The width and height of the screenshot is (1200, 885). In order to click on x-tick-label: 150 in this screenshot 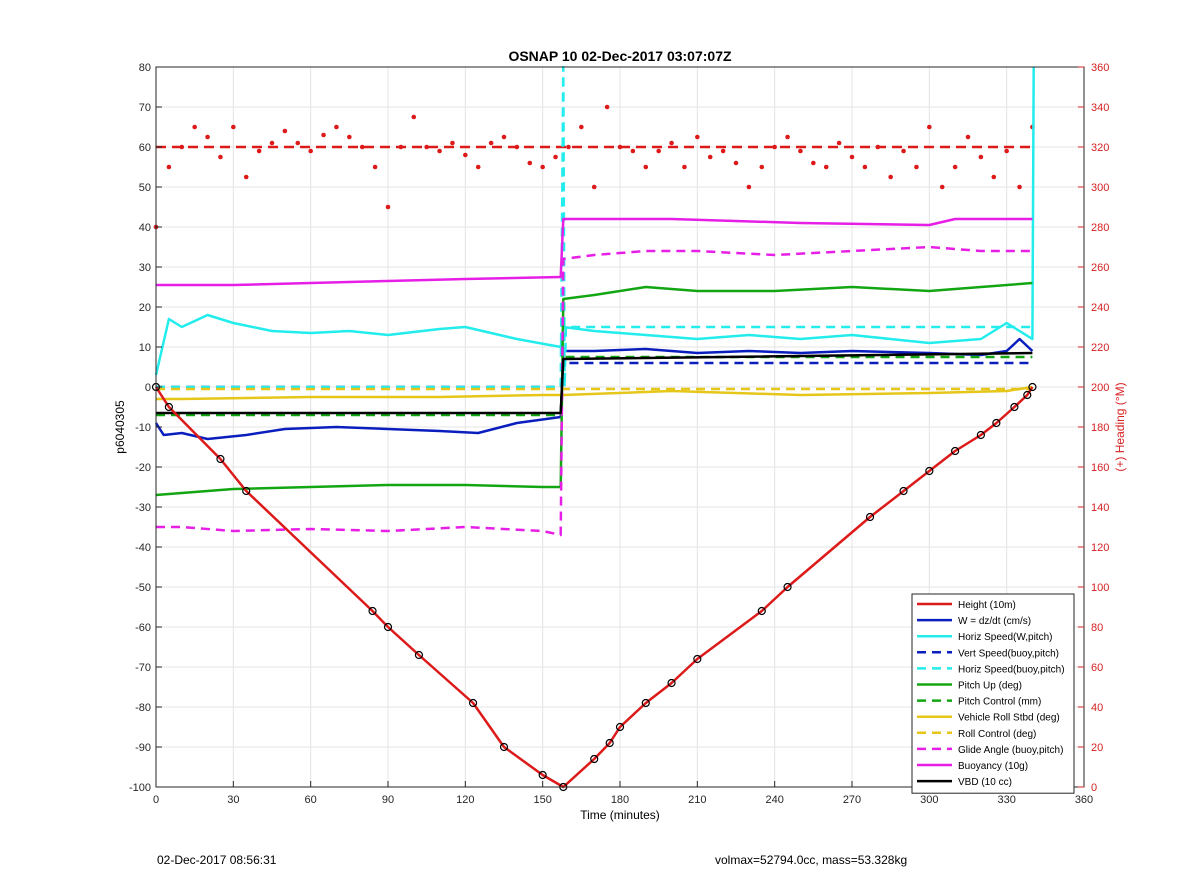, I will do `click(542, 800)`.